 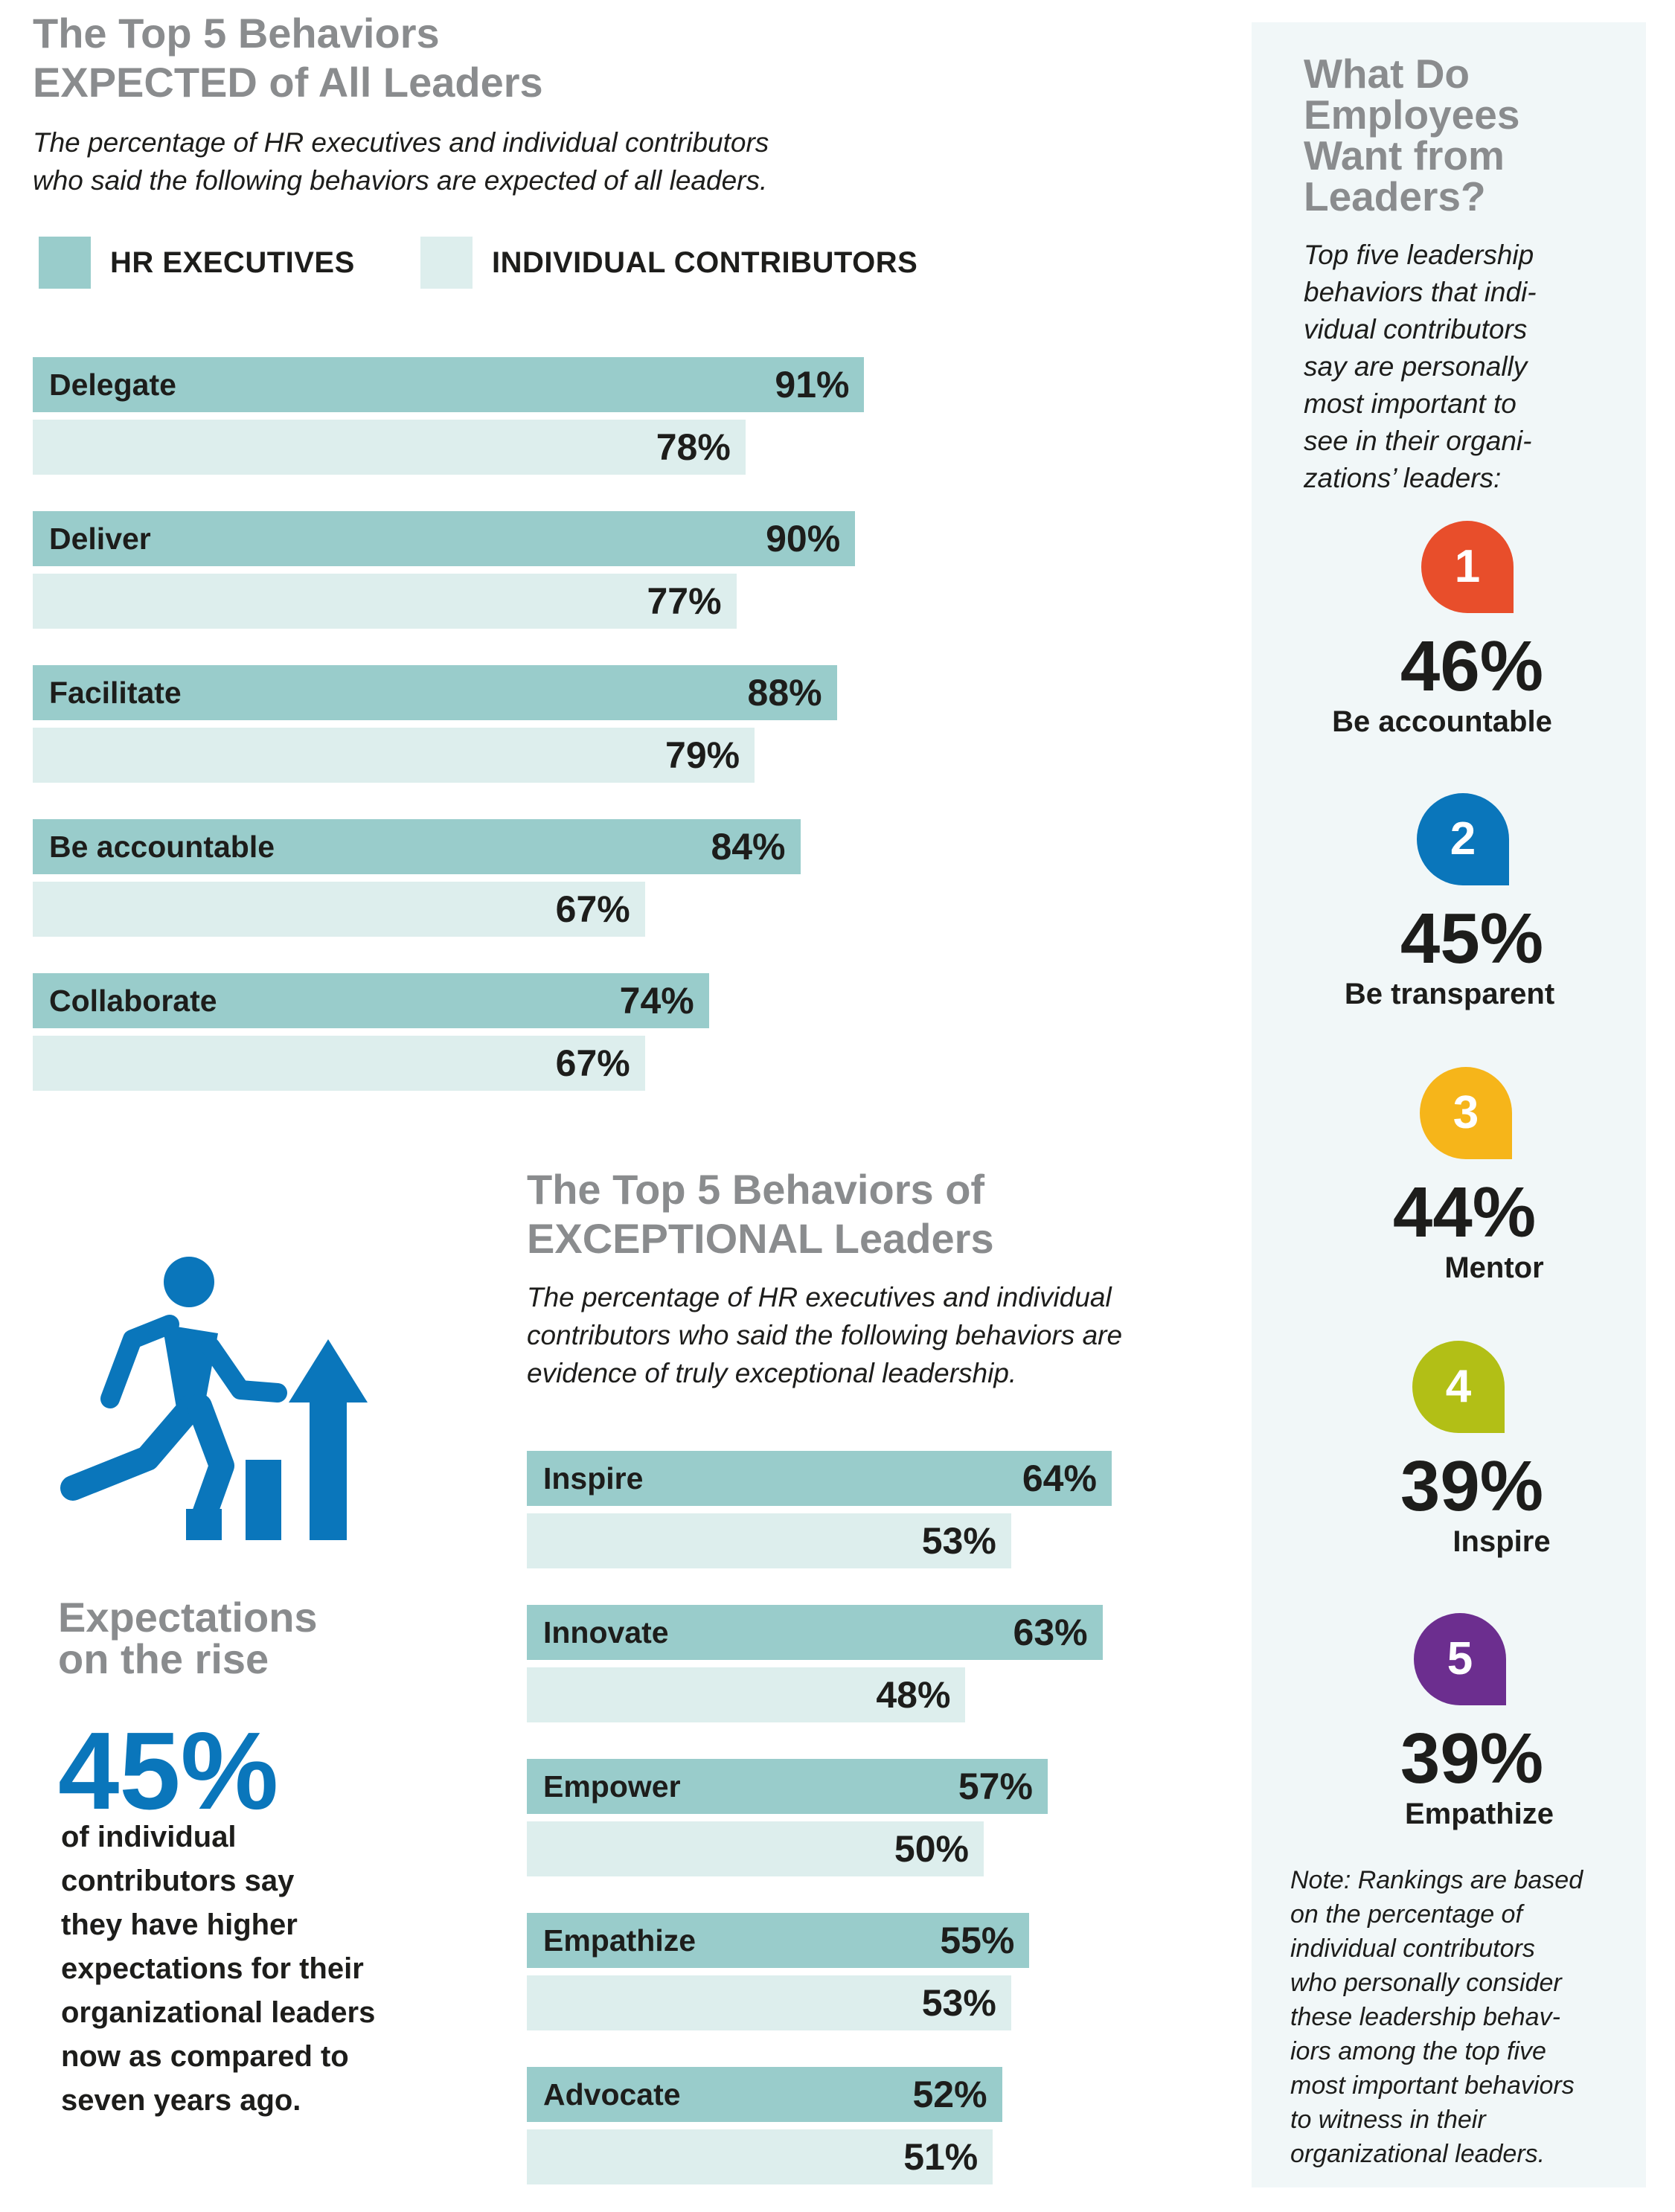 I want to click on bar-value-label: 48%, so click(x=913, y=1695).